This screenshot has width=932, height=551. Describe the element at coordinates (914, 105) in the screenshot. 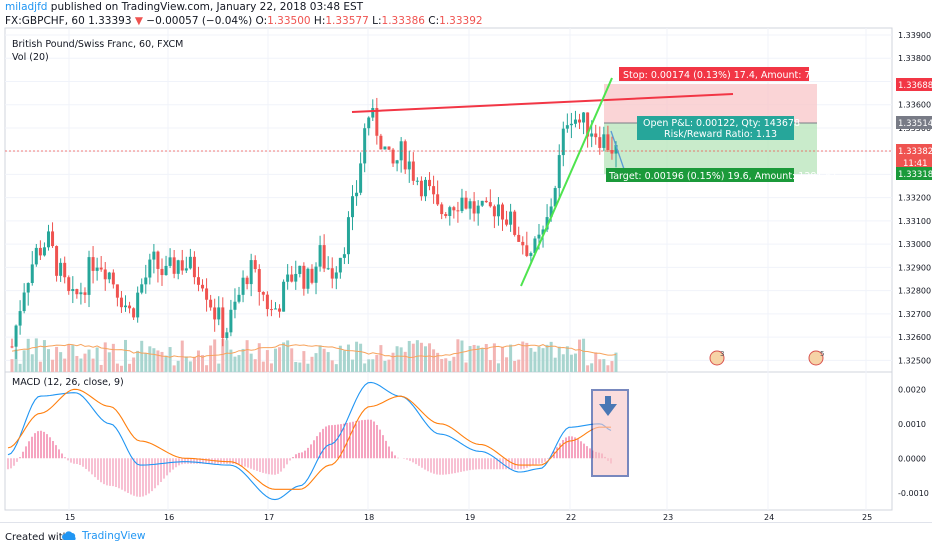

I see `price-tick-label: 1.33600` at that location.